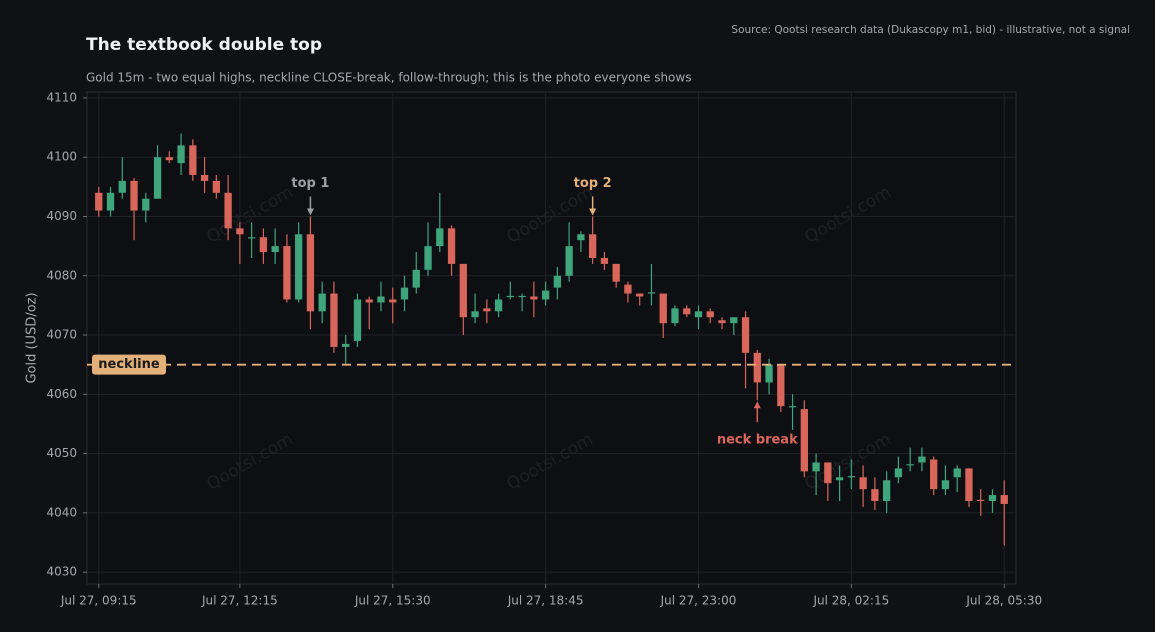 The width and height of the screenshot is (1155, 632). Describe the element at coordinates (61, 335) in the screenshot. I see `y-tick-label: 4070` at that location.